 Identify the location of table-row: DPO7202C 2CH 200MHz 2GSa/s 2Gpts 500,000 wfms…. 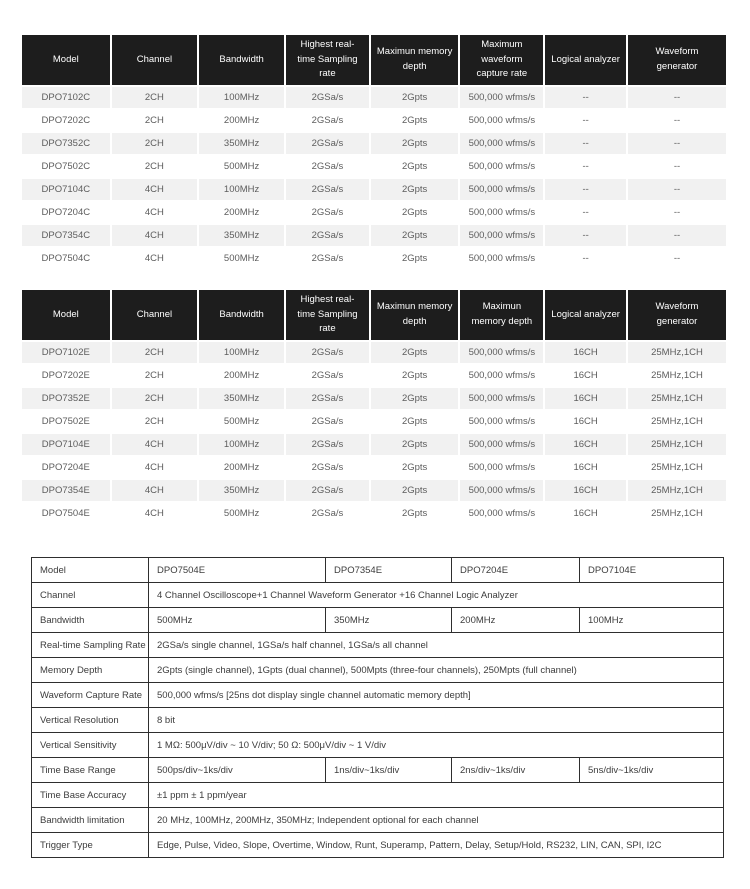
(374, 120).